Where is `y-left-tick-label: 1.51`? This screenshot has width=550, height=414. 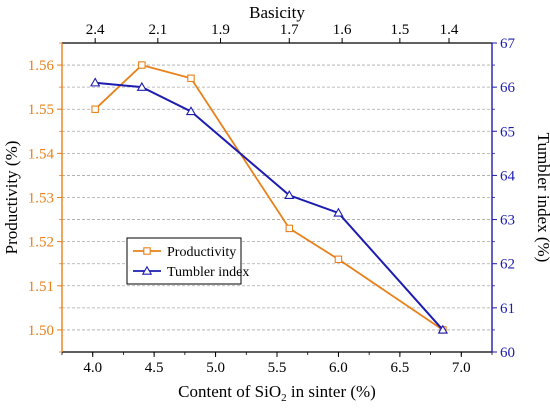
y-left-tick-label: 1.51 is located at coordinates (41, 287).